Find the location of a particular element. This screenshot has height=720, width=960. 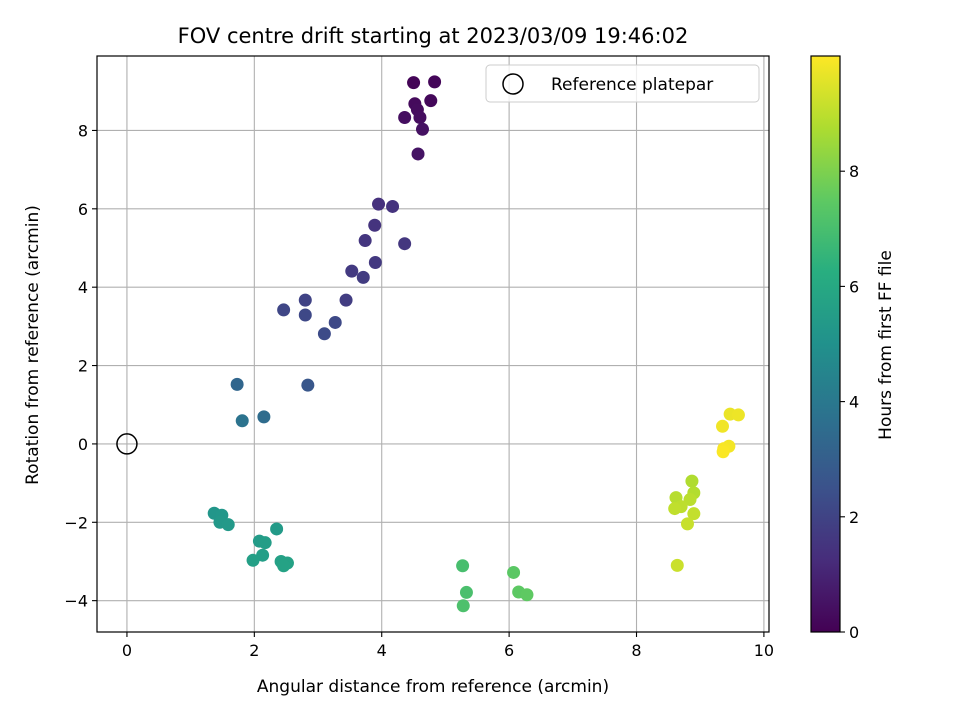

y-axis-ticks: −4 −2 0 2 4 6 8 is located at coordinates (80, 366).